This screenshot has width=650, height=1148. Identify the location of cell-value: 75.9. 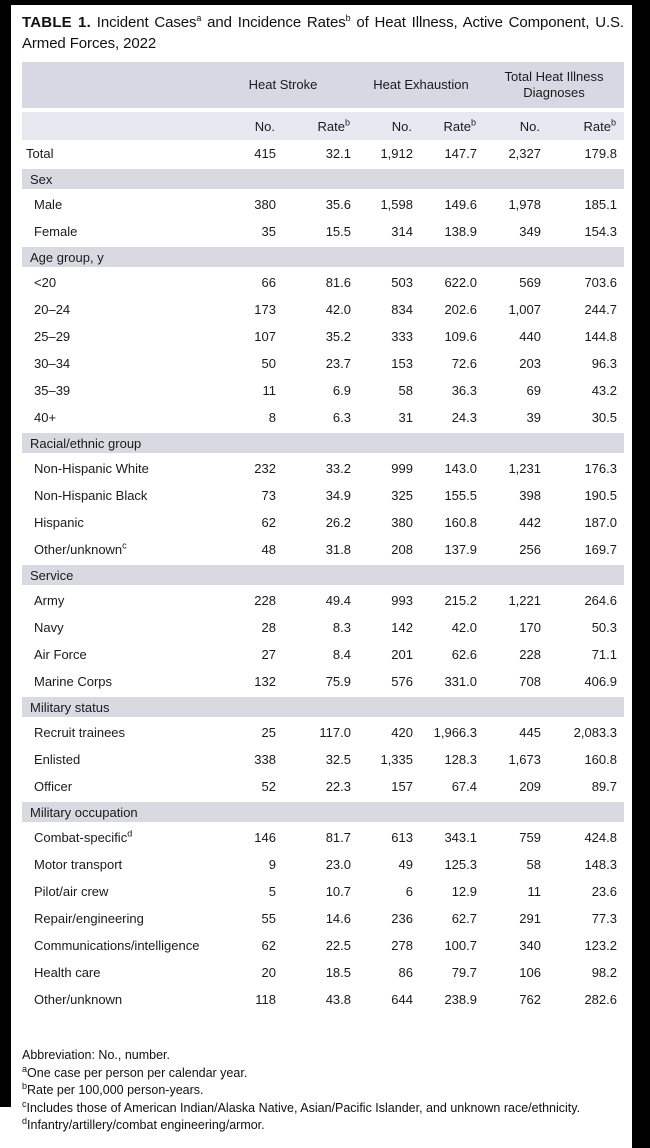
(338, 681).